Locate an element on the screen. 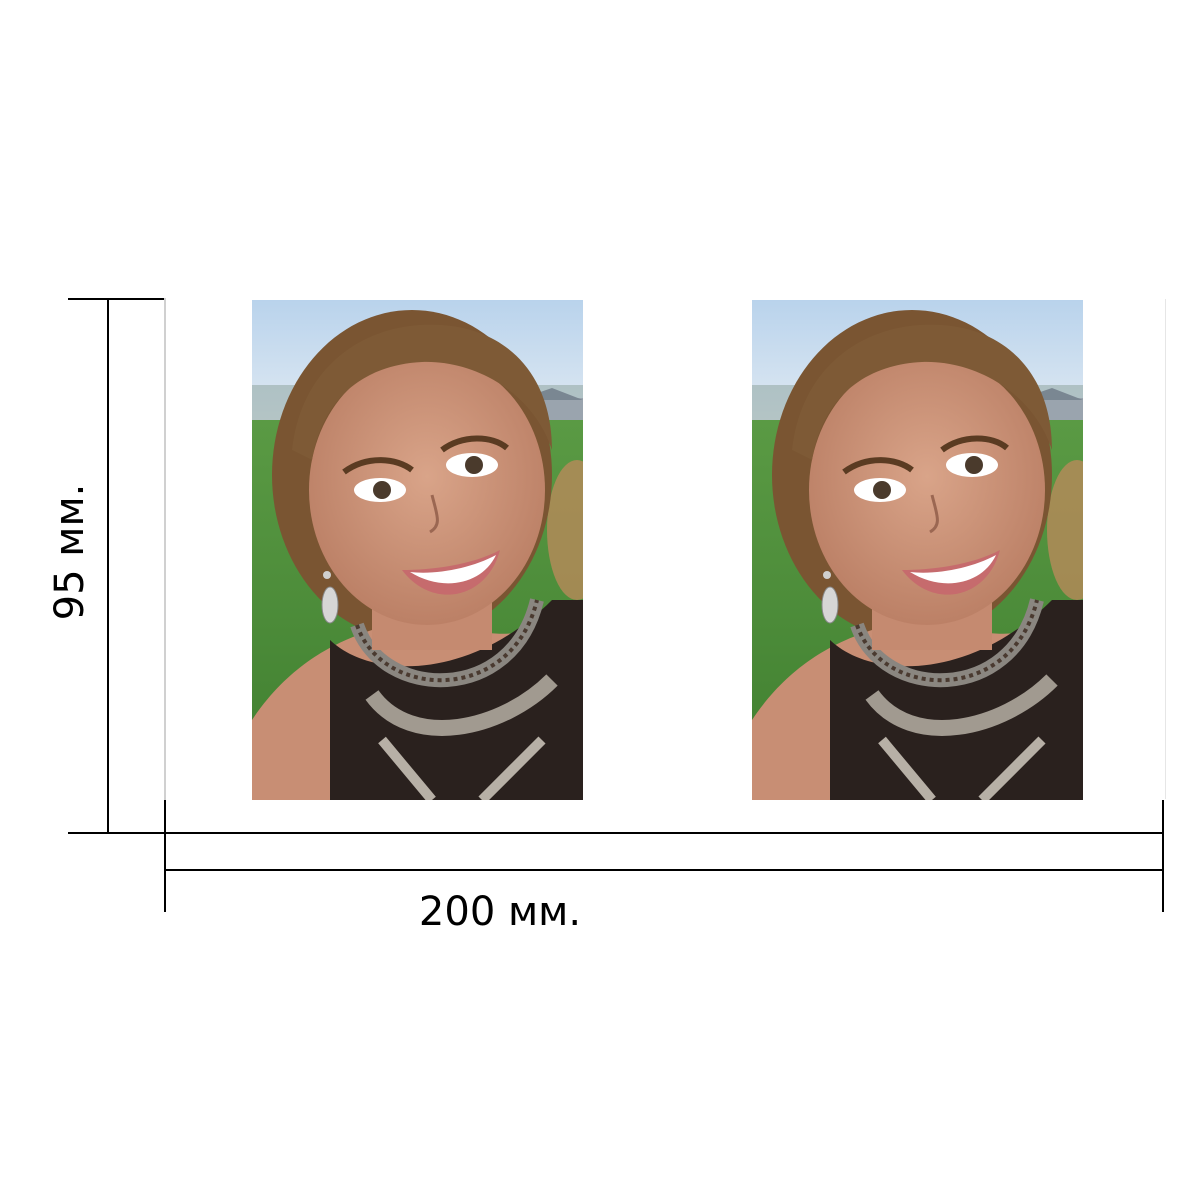 This screenshot has height=1200, width=1200. height-label: 95 мм. is located at coordinates (70, 552).